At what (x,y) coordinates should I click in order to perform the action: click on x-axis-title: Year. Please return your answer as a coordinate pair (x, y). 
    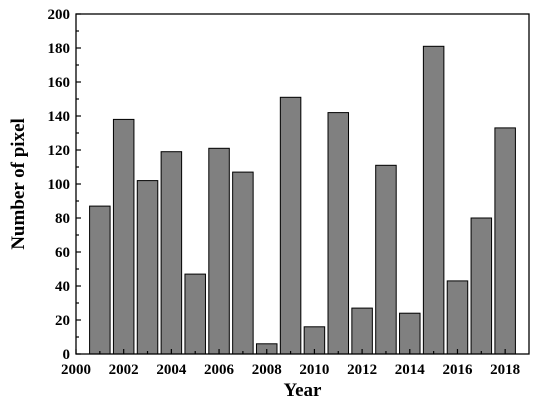
    Looking at the image, I should click on (303, 390).